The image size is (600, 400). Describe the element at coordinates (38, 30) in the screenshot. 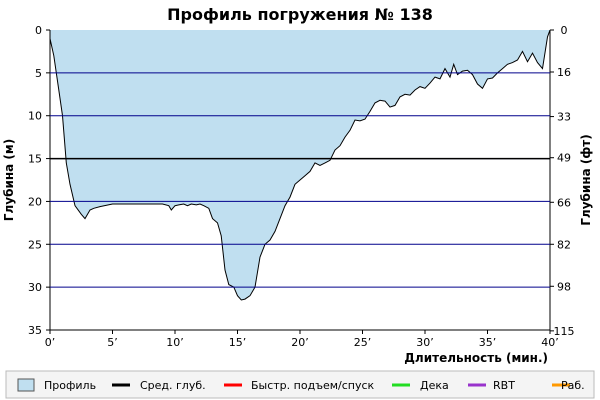

I see `y-left-tick-label: 0` at that location.